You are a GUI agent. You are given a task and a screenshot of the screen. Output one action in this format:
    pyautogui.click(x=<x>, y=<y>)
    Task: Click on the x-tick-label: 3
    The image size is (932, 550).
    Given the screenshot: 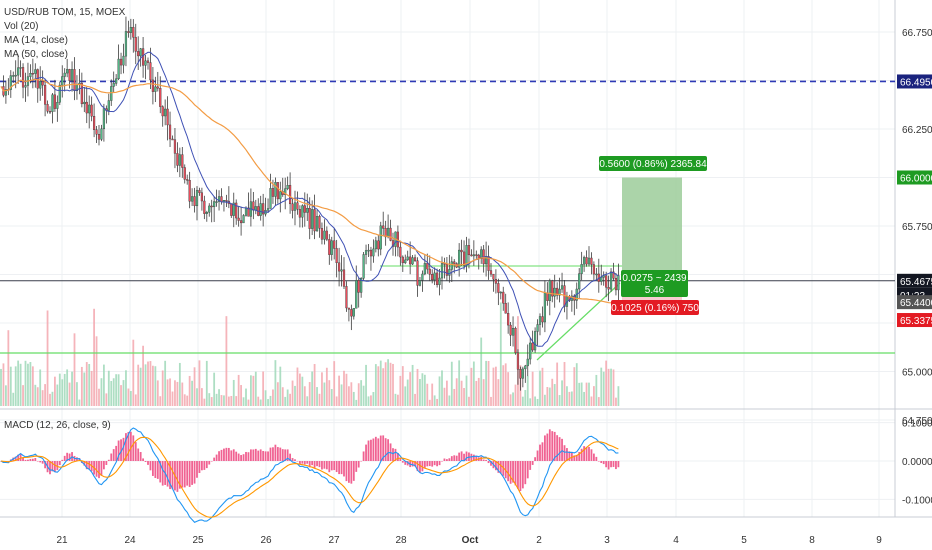 What is the action you would take?
    pyautogui.click(x=607, y=540)
    